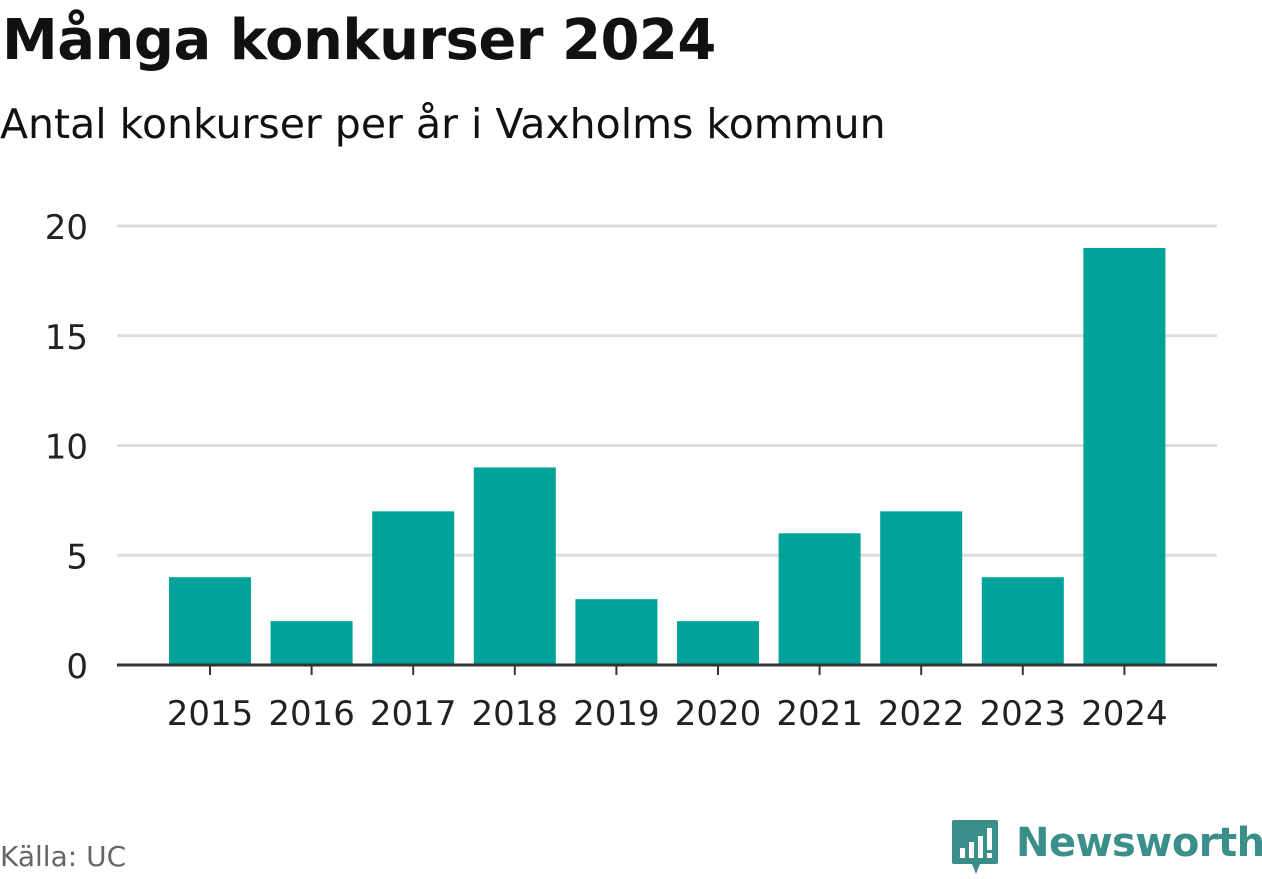 The image size is (1262, 879). I want to click on chart-subtitle: Antal konkurser per år i Vaxholms kommun, so click(443, 124).